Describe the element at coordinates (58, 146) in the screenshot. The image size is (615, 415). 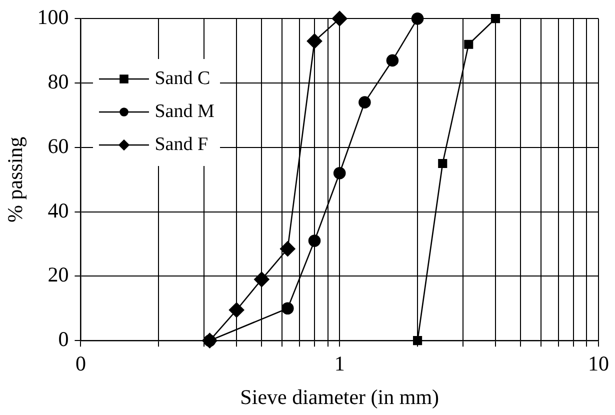
I see `y-tick-label: 60` at that location.